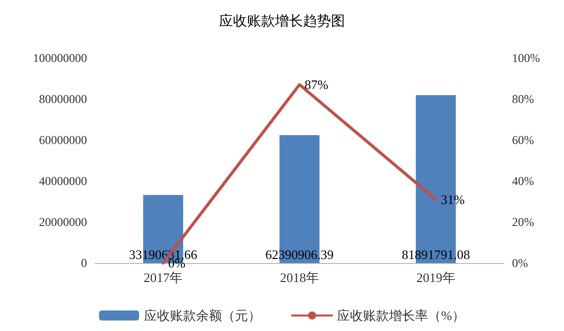 This screenshot has width=564, height=331. I want to click on y-tick-label: 40000000, so click(63, 181).